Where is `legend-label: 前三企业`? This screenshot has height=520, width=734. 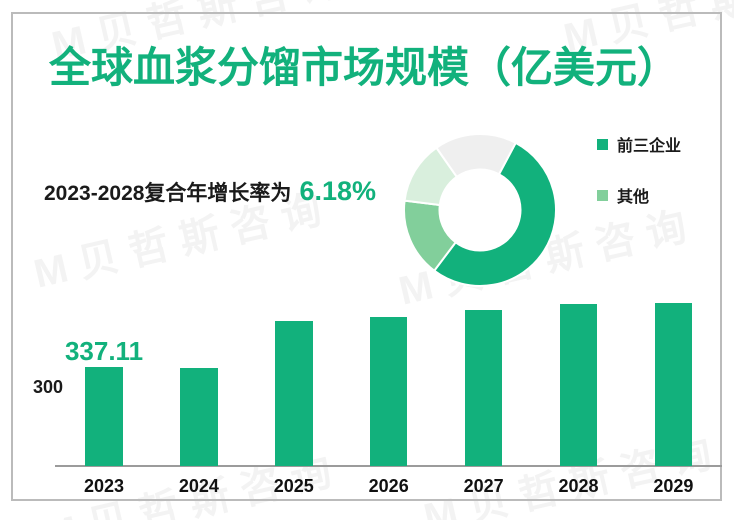
legend-label: 前三企业 is located at coordinates (649, 146).